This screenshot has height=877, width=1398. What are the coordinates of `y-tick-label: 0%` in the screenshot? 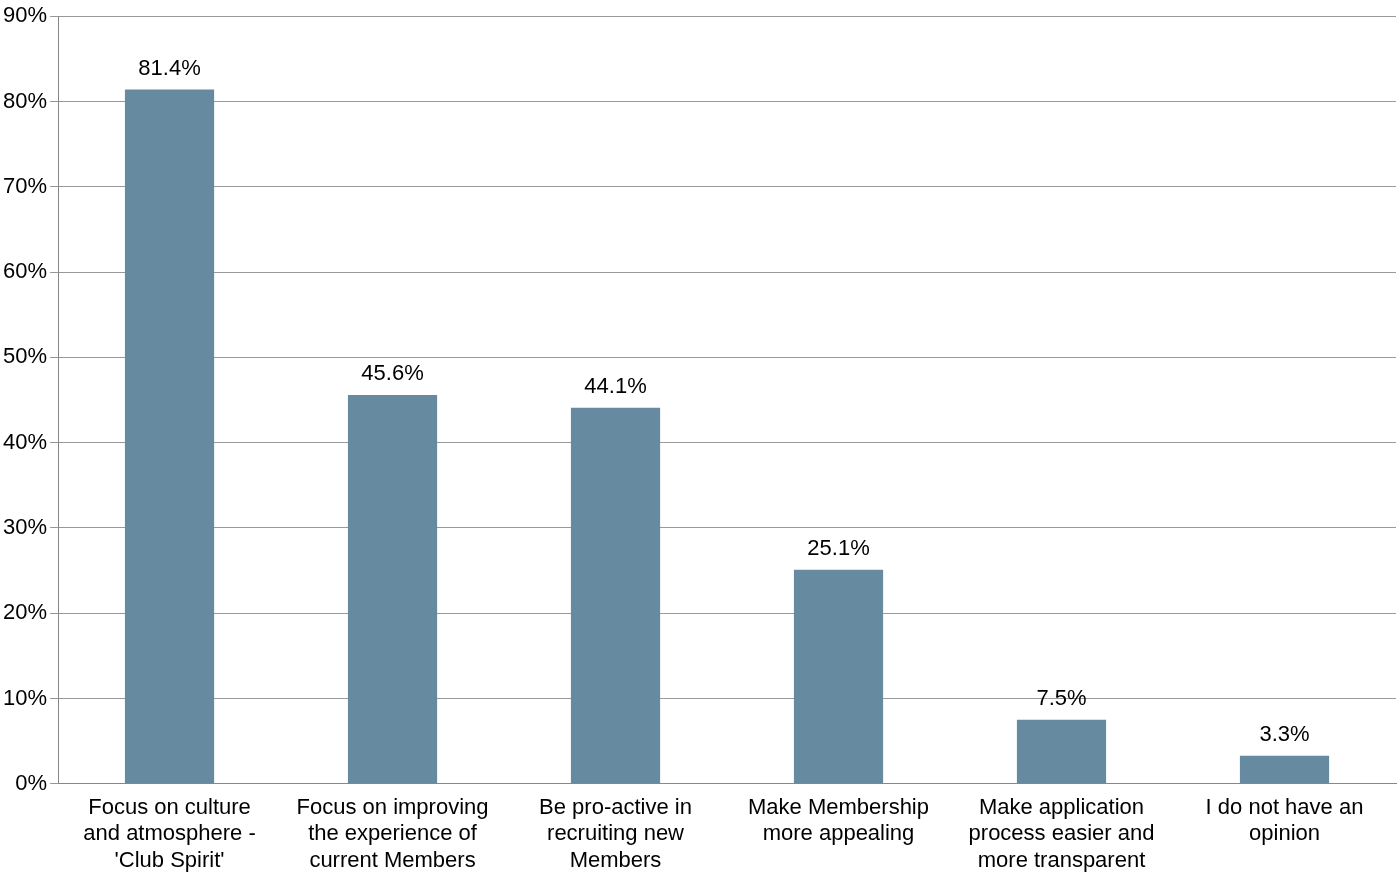 It's located at (31, 782).